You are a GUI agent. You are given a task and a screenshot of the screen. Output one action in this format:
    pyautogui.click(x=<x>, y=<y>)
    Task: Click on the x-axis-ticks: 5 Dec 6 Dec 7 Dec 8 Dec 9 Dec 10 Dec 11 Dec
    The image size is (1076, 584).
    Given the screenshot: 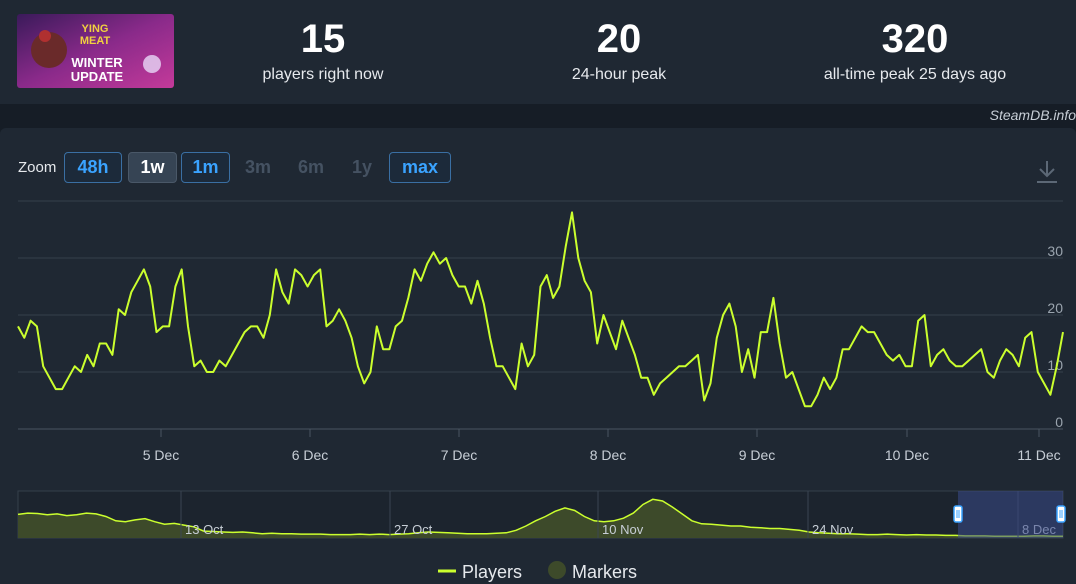 What is the action you would take?
    pyautogui.click(x=602, y=446)
    